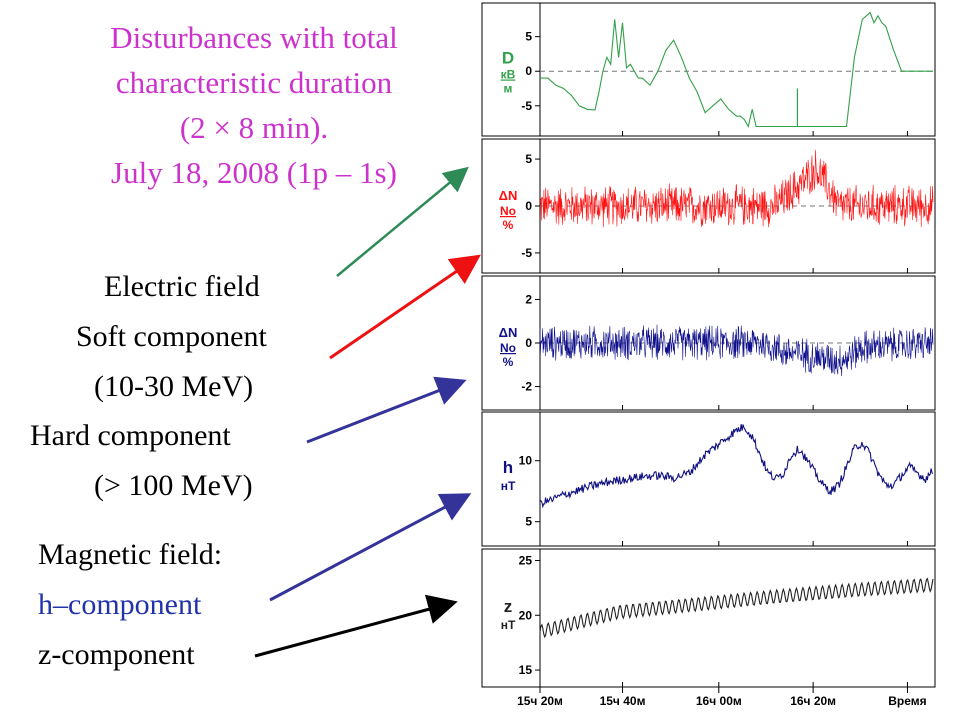 The width and height of the screenshot is (960, 720). I want to click on title-line-1: Disturbances with total, so click(254, 37).